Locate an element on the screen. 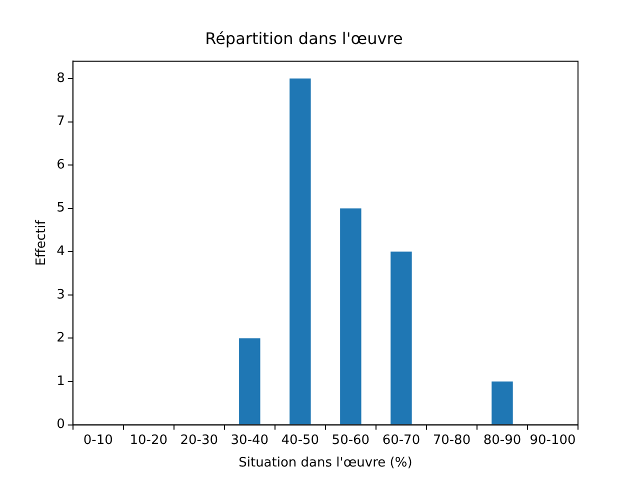 The height and width of the screenshot is (480, 640). y-tick-label: 0 is located at coordinates (60, 424).